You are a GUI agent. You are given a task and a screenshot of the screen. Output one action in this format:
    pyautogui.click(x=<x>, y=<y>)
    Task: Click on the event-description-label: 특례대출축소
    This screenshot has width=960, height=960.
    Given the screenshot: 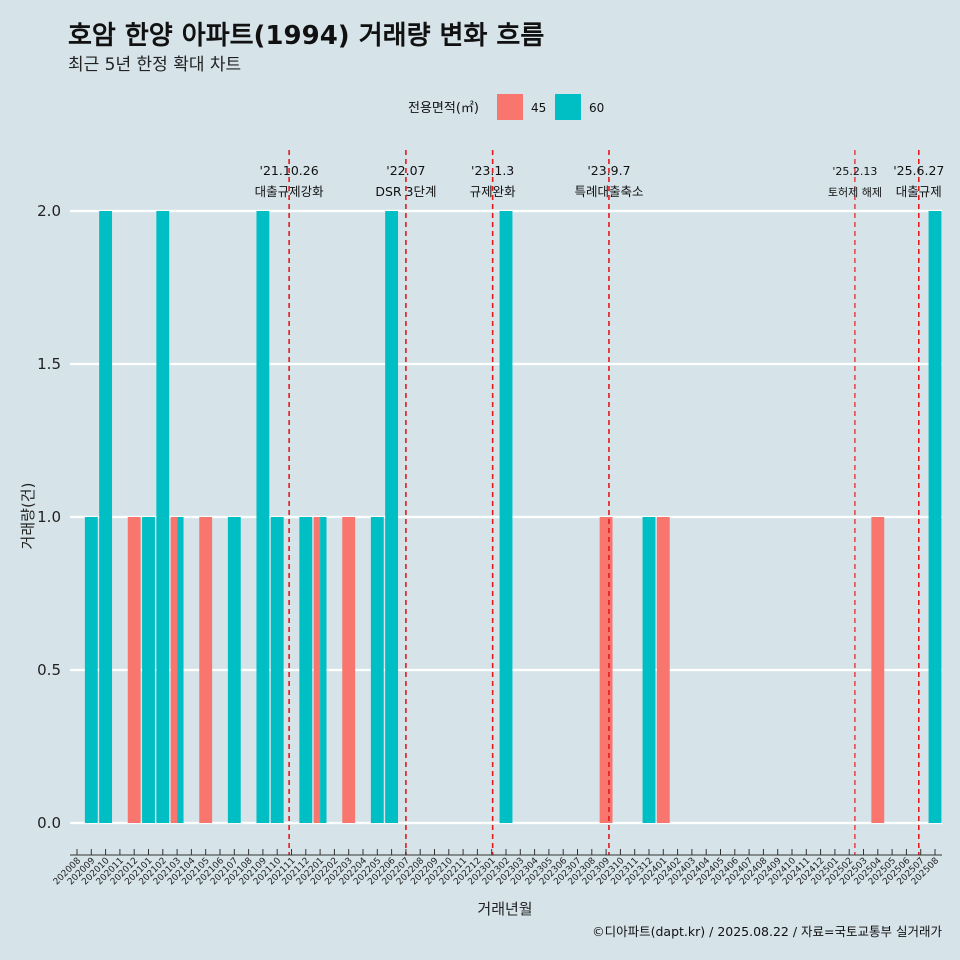 What is the action you would take?
    pyautogui.click(x=608, y=191)
    